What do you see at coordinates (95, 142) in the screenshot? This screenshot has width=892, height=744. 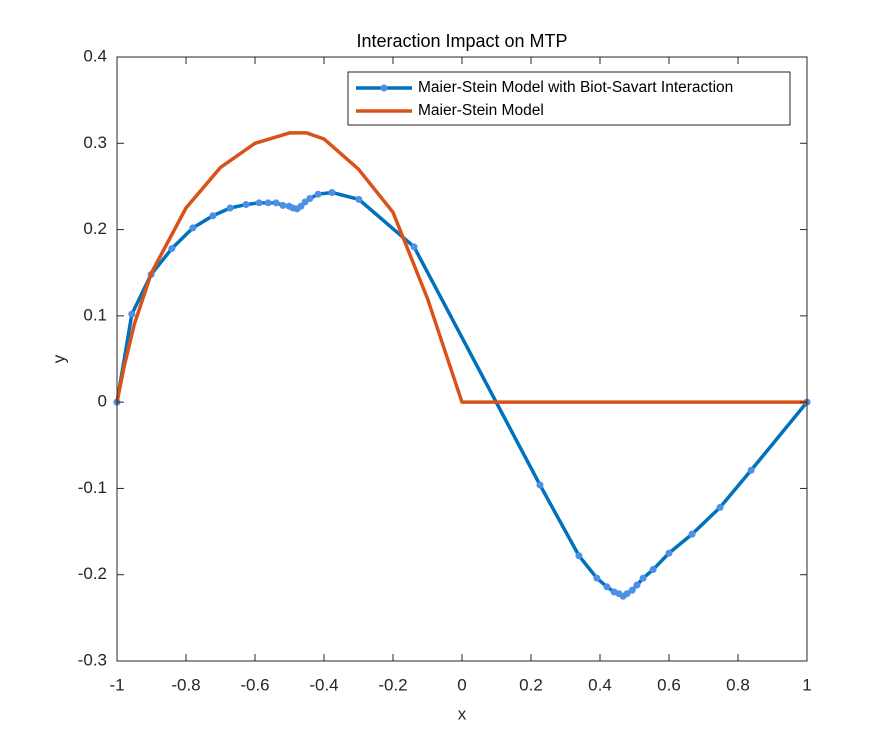 I see `y-tick-label: 0.3` at bounding box center [95, 142].